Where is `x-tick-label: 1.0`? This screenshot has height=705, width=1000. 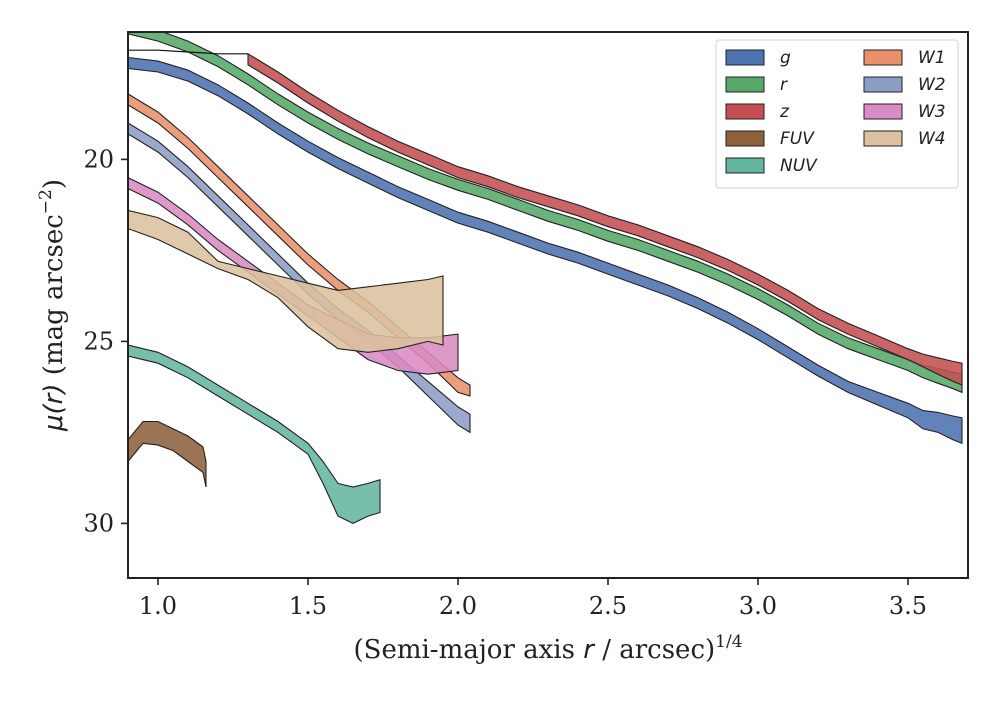 x-tick-label: 1.0 is located at coordinates (158, 606).